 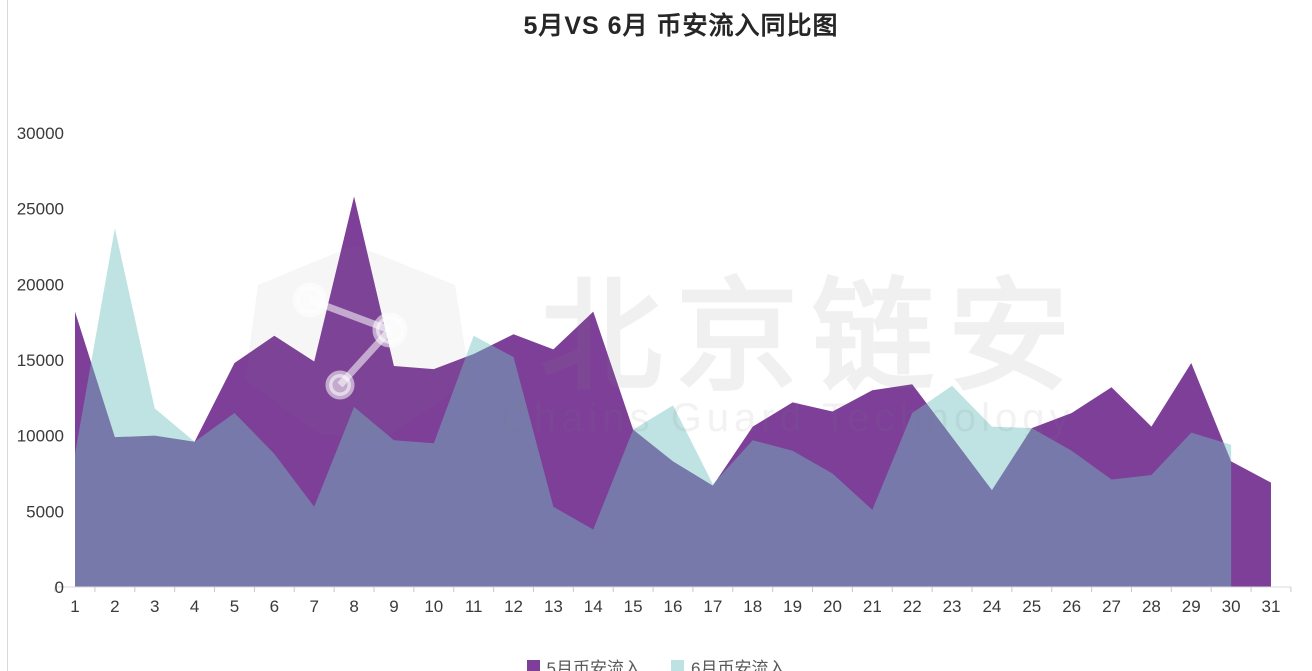 I want to click on x-axis-tick-label: 8, so click(x=353, y=606).